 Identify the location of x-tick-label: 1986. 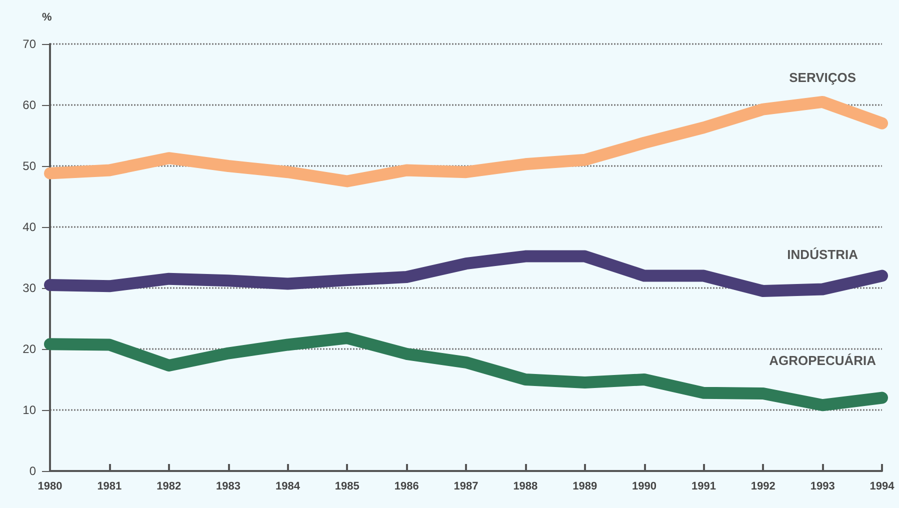
(406, 486).